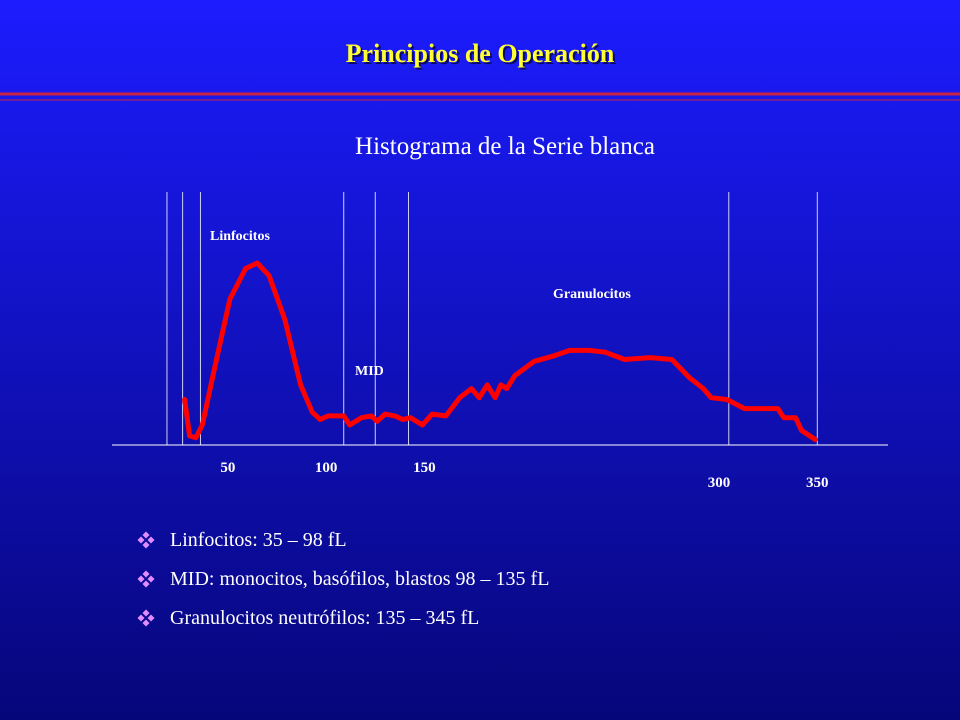  Describe the element at coordinates (258, 540) in the screenshot. I see `bullet-text: Linfocitos: 35 – 98 fL` at that location.